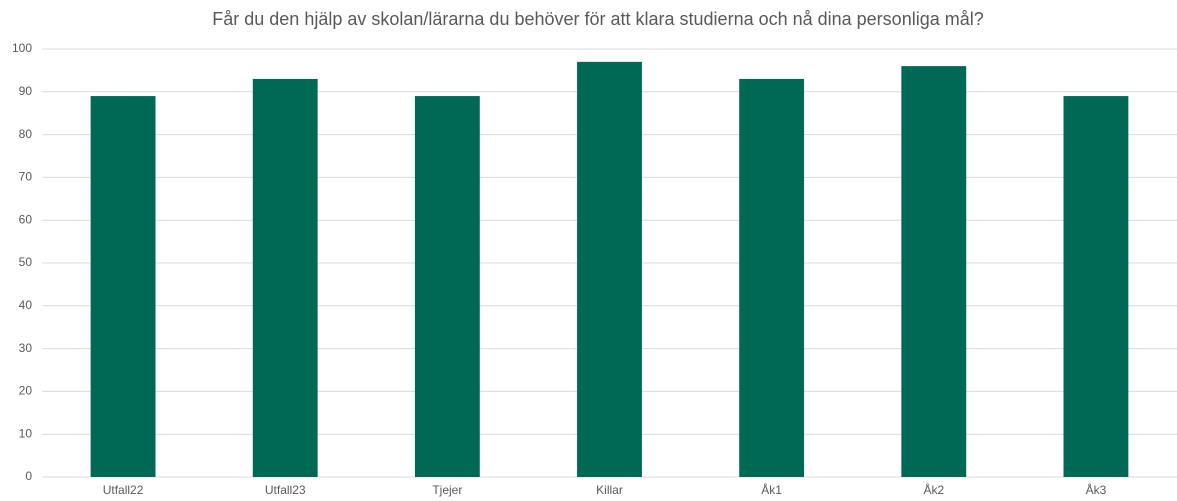 The height and width of the screenshot is (501, 1177). I want to click on y-tick-label: 70, so click(26, 177).